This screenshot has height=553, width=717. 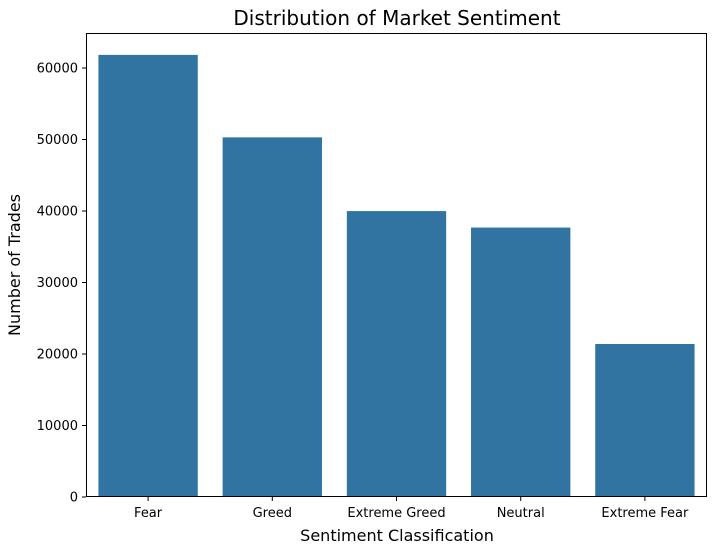 I want to click on y-tick-label: 30000, so click(x=57, y=283).